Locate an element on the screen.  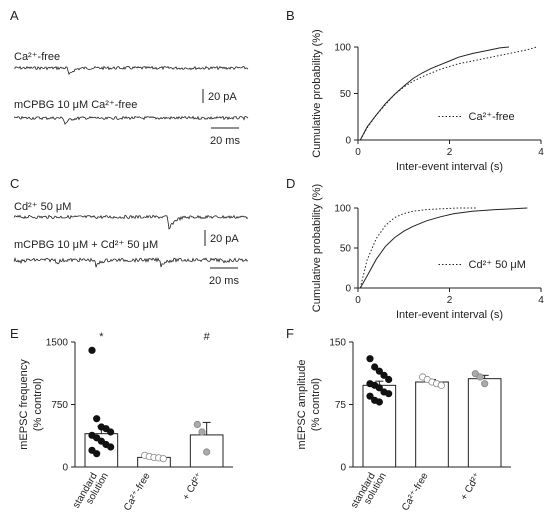
trace-label-mcpbg-cd: mCPBG 10 μM + Cd²⁺ 50 μM is located at coordinates (86, 245).